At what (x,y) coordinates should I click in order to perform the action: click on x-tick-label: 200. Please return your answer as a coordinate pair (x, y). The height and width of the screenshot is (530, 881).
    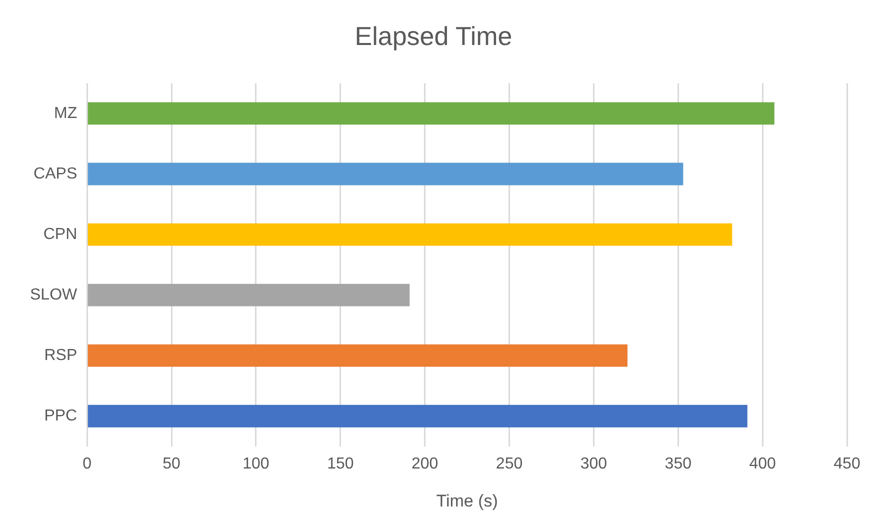
    Looking at the image, I should click on (424, 463).